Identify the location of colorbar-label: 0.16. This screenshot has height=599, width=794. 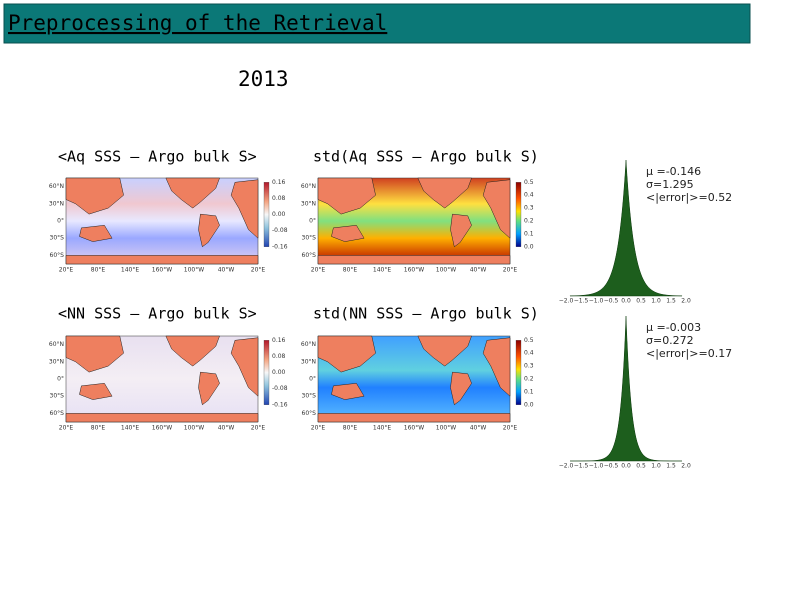
(279, 182).